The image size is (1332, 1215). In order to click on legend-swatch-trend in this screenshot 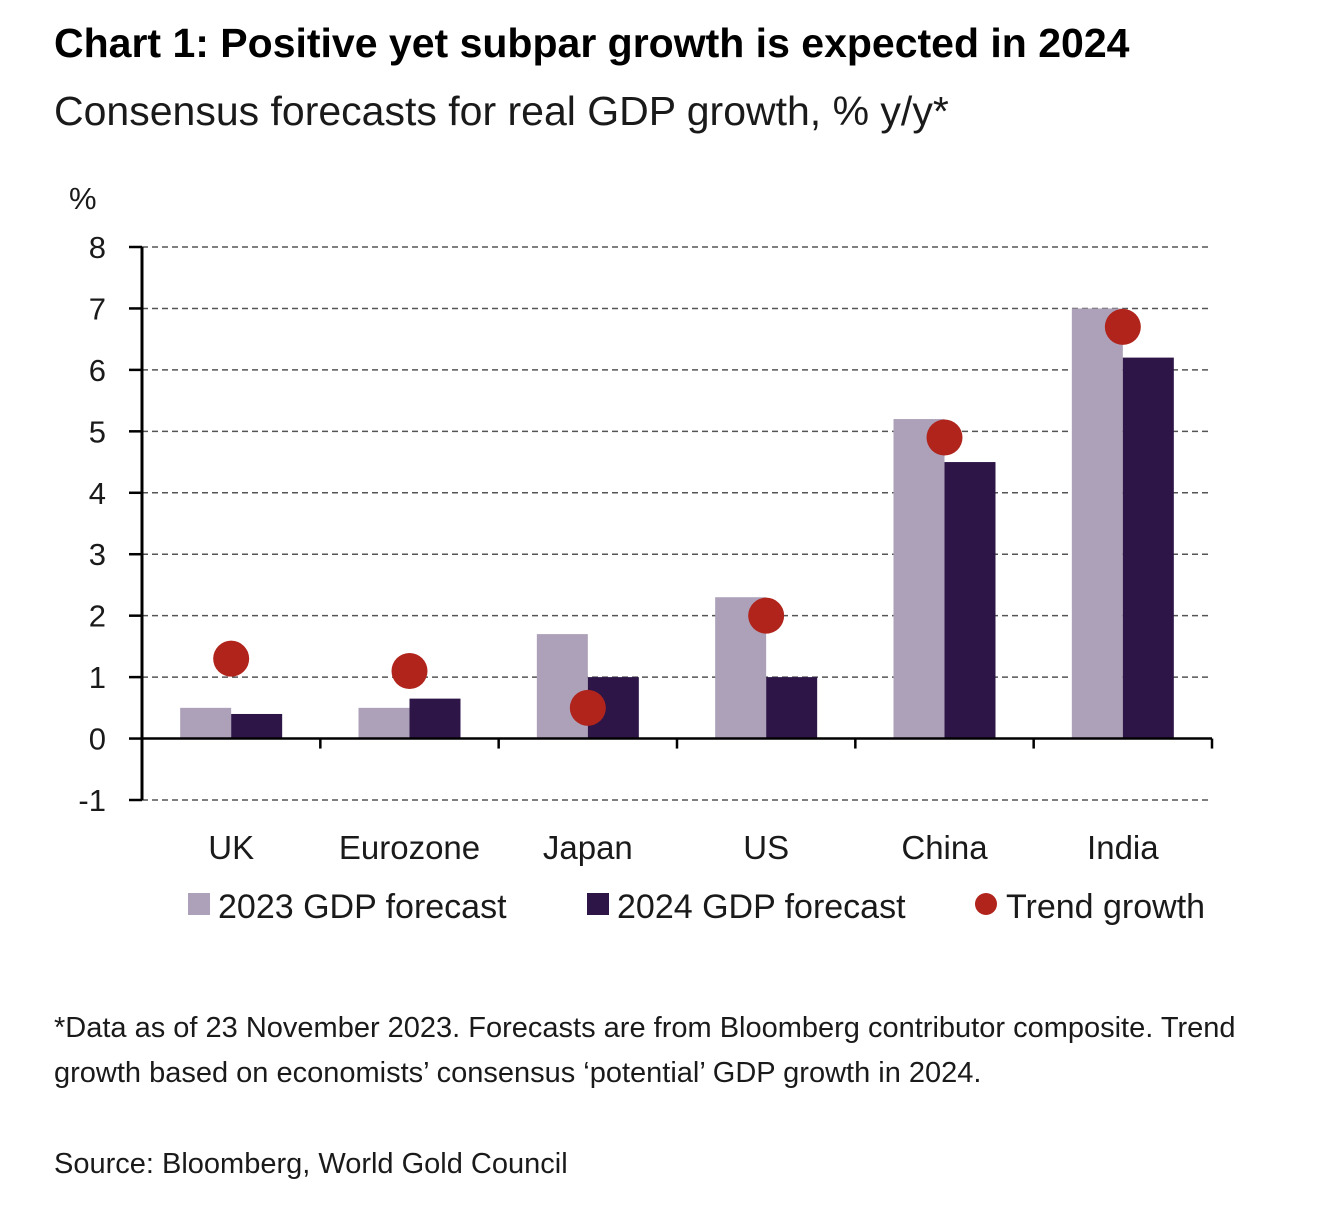, I will do `click(986, 904)`.